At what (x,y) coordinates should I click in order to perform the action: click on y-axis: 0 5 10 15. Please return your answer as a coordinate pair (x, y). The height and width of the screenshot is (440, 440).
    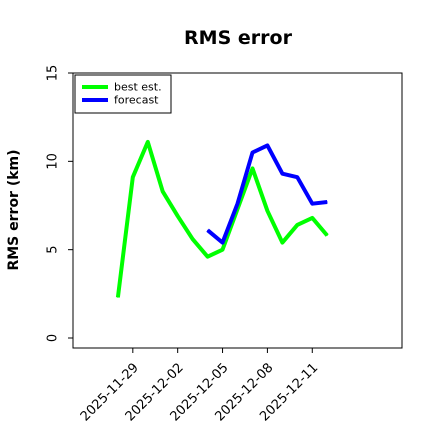
    Looking at the image, I should click on (59, 203).